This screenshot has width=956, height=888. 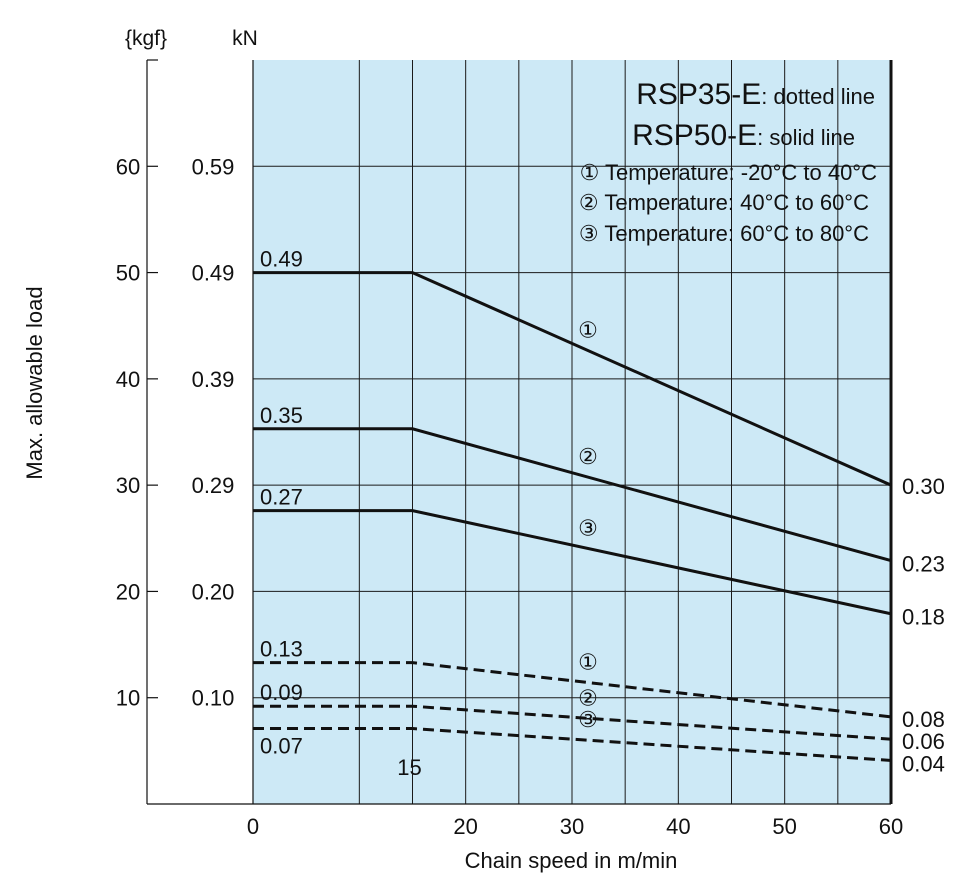 What do you see at coordinates (923, 617) in the screenshot?
I see `end-label-rsp50e-3: 0.18` at bounding box center [923, 617].